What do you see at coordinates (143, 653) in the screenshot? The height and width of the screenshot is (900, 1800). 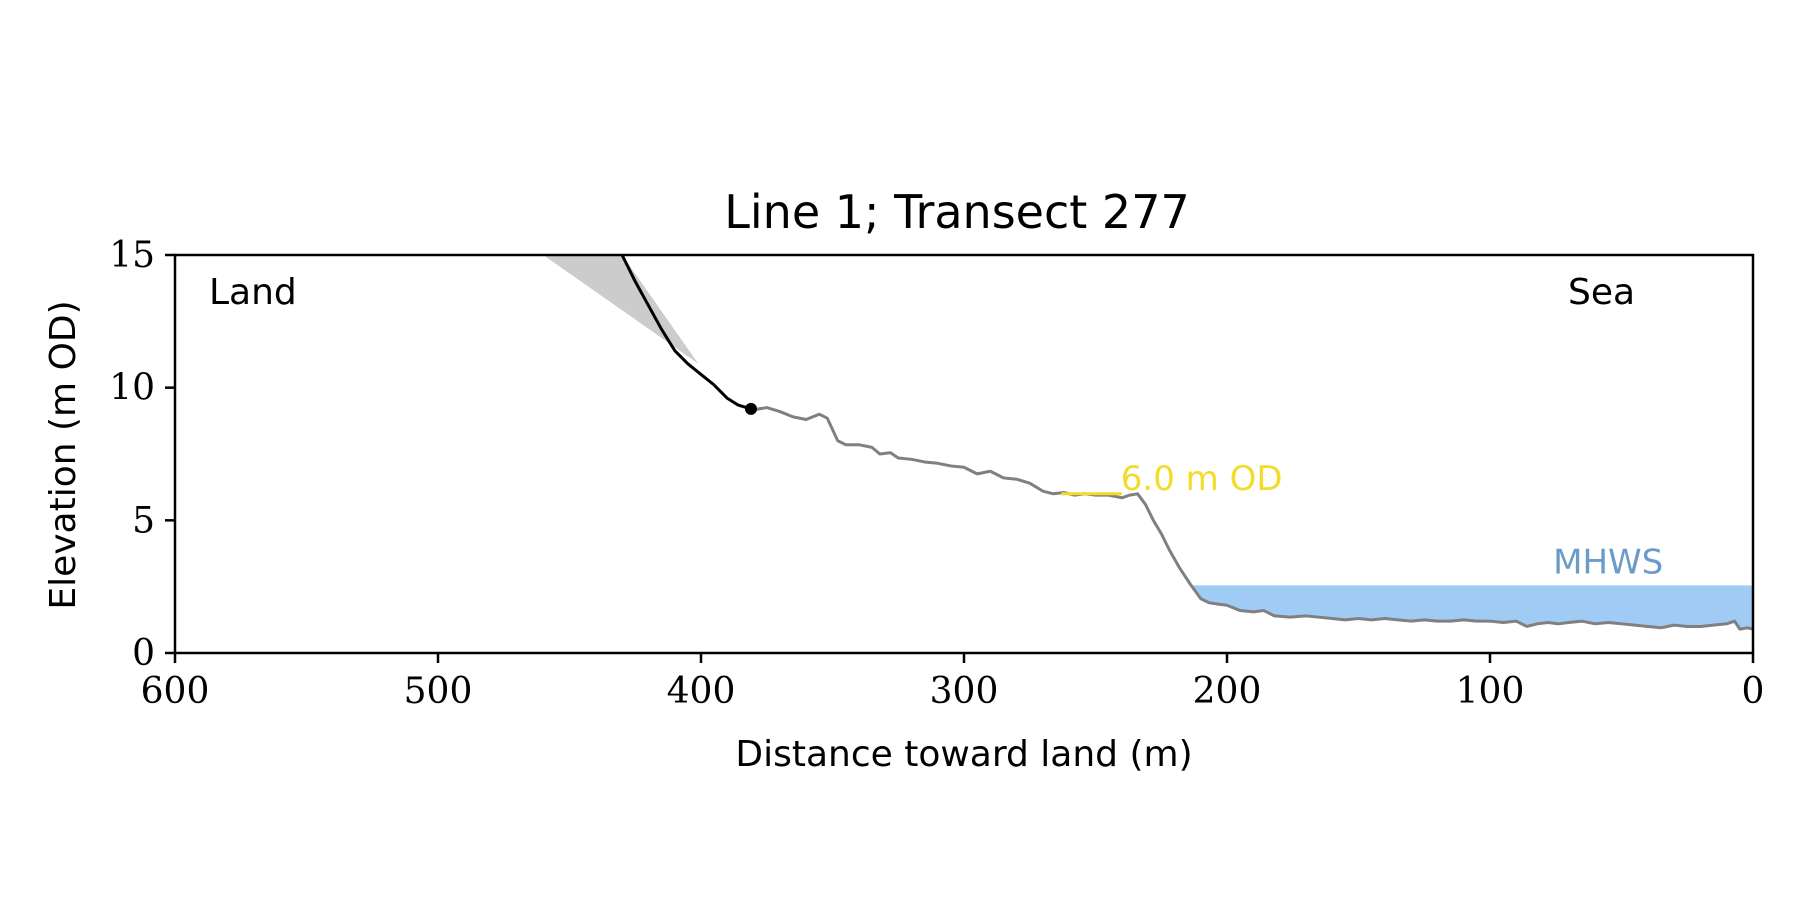 I see `y-tick-label: 0` at bounding box center [143, 653].